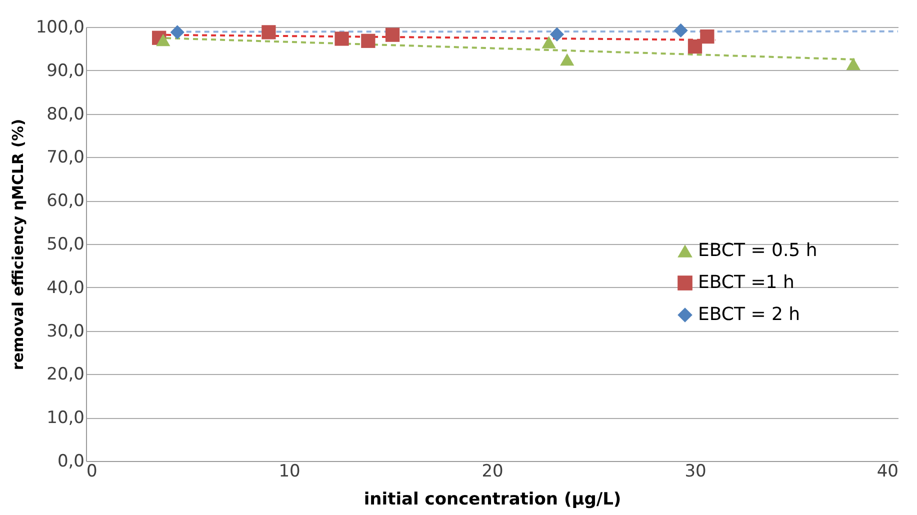 The width and height of the screenshot is (917, 515). What do you see at coordinates (289, 472) in the screenshot?
I see `x-tick-label: 10` at bounding box center [289, 472].